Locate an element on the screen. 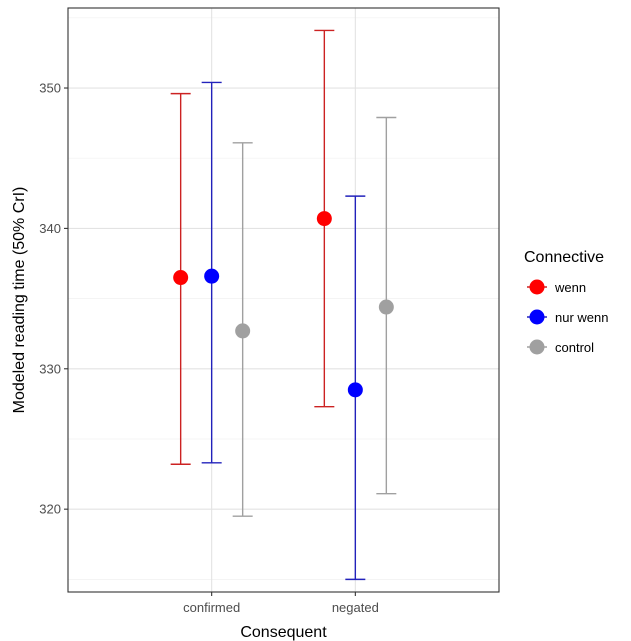  legend-item: nur wenn is located at coordinates (567, 317).